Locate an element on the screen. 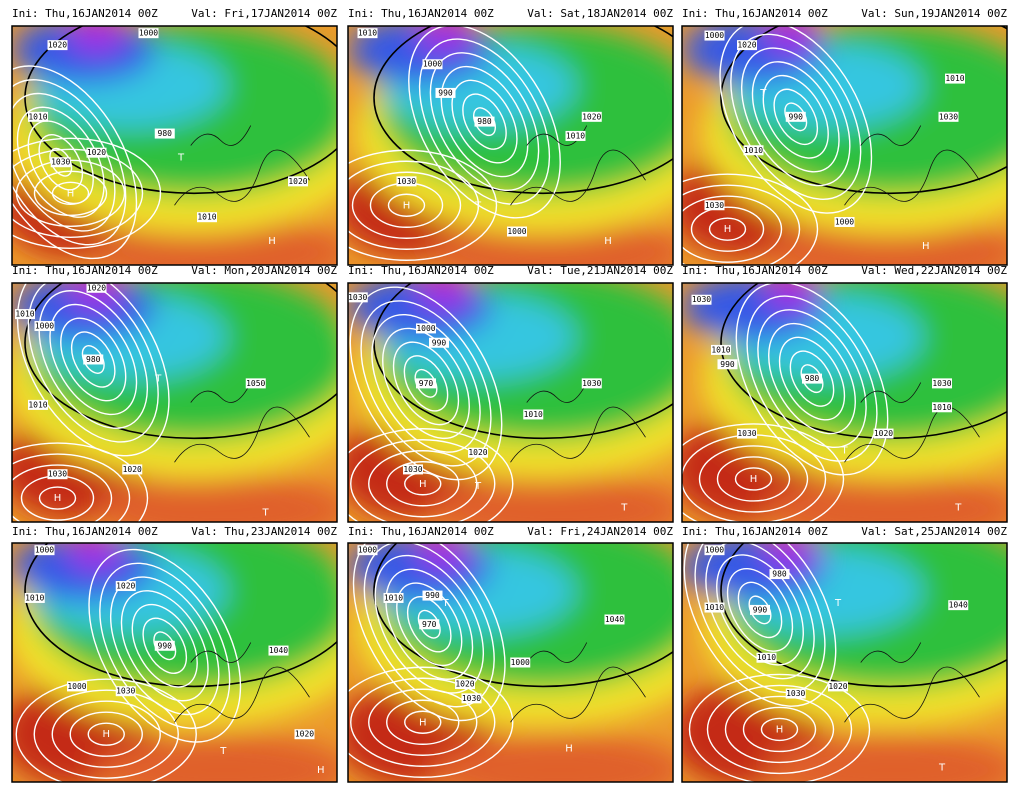 Image resolution: width=1019 pixels, height=797 pixels. isobar-label: 1040 is located at coordinates (278, 650).